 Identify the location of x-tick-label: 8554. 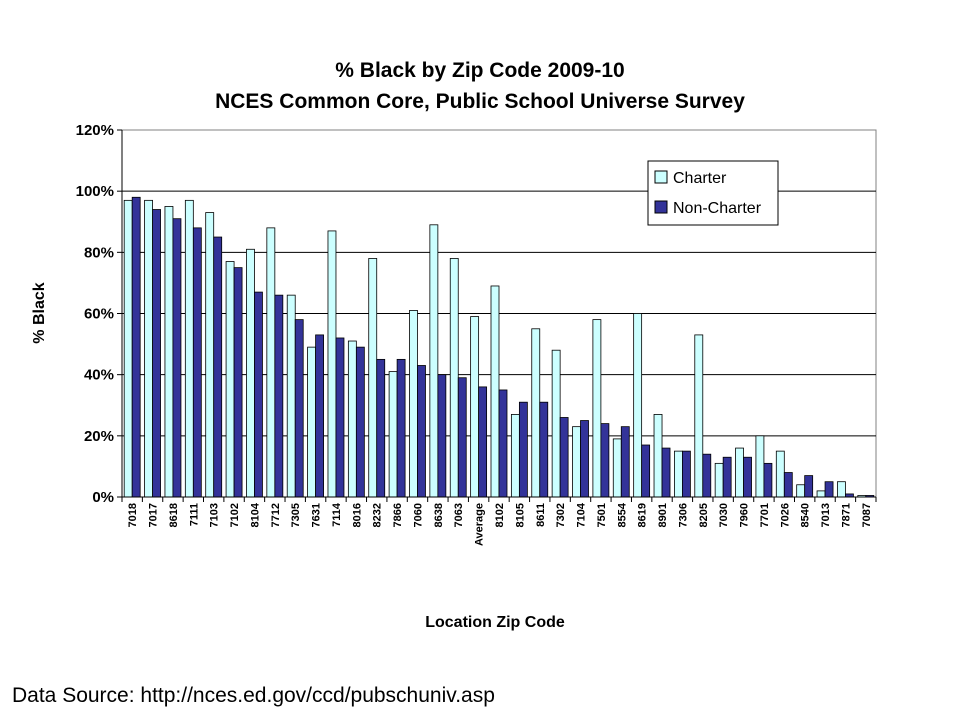
(622, 514).